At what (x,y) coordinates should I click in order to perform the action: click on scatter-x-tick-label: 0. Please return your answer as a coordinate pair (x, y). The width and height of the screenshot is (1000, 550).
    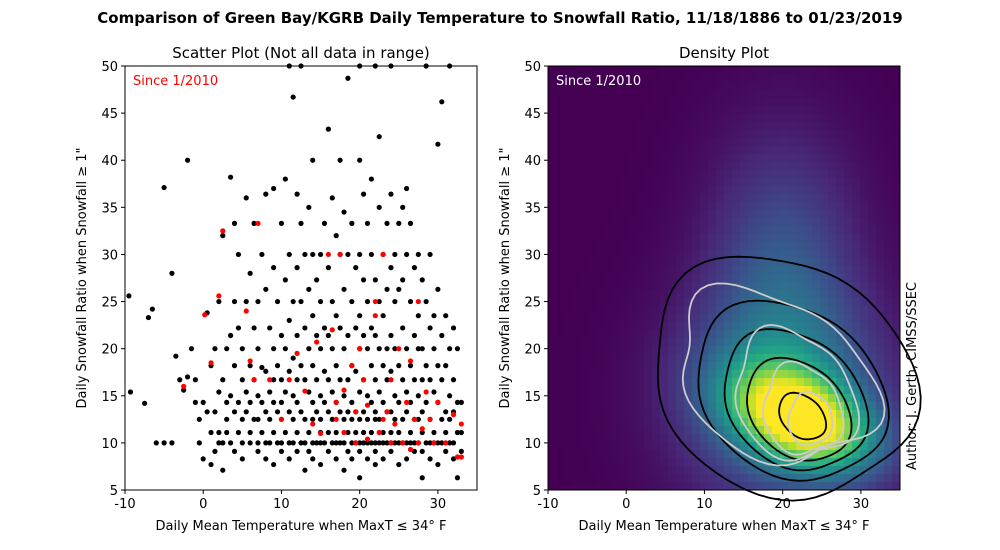
    Looking at the image, I should click on (203, 504).